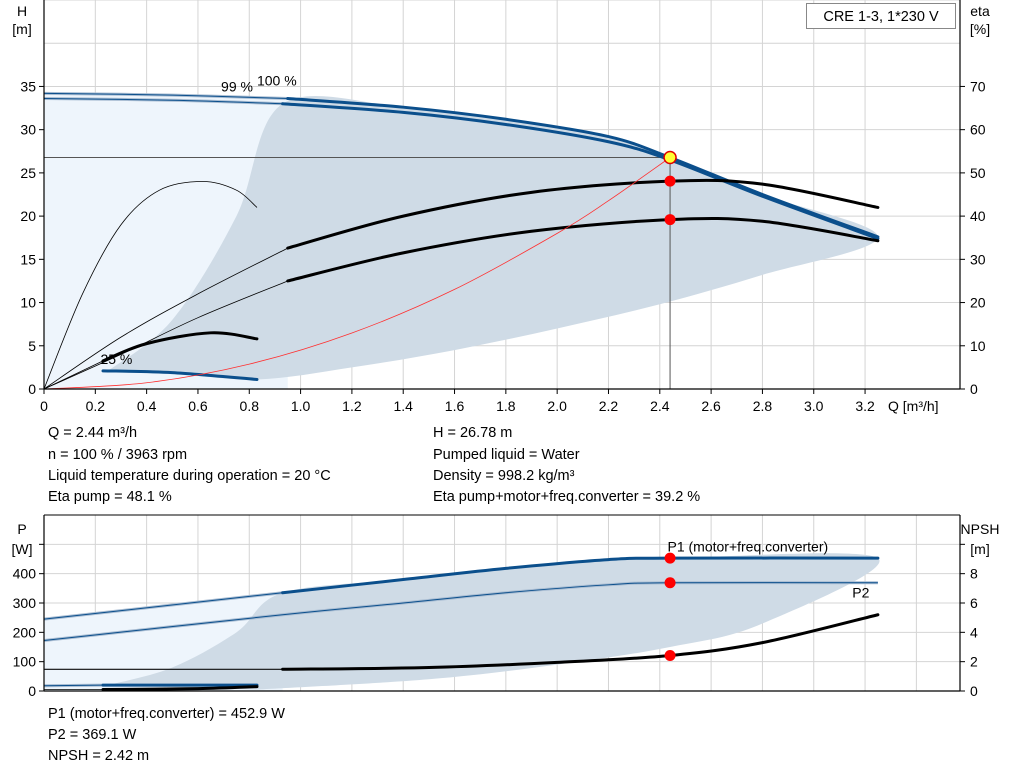 This screenshot has width=1024, height=781. What do you see at coordinates (978, 346) in the screenshot?
I see `head-y-right-tick-label: 10` at bounding box center [978, 346].